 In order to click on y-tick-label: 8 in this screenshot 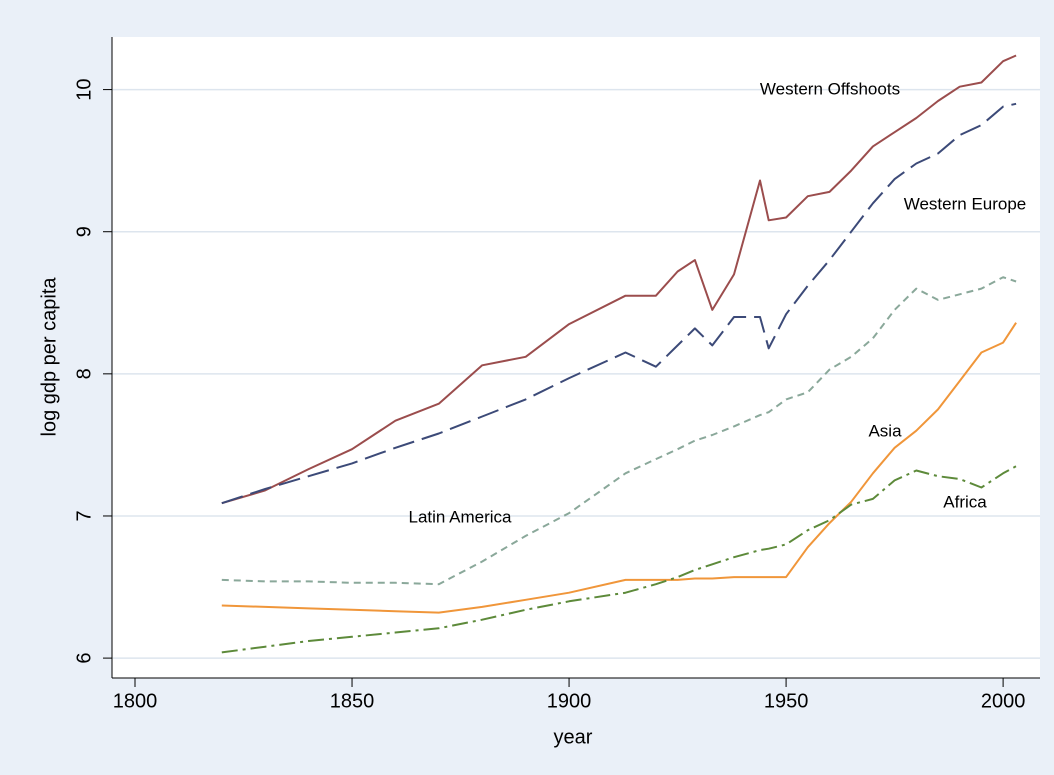, I will do `click(84, 373)`.